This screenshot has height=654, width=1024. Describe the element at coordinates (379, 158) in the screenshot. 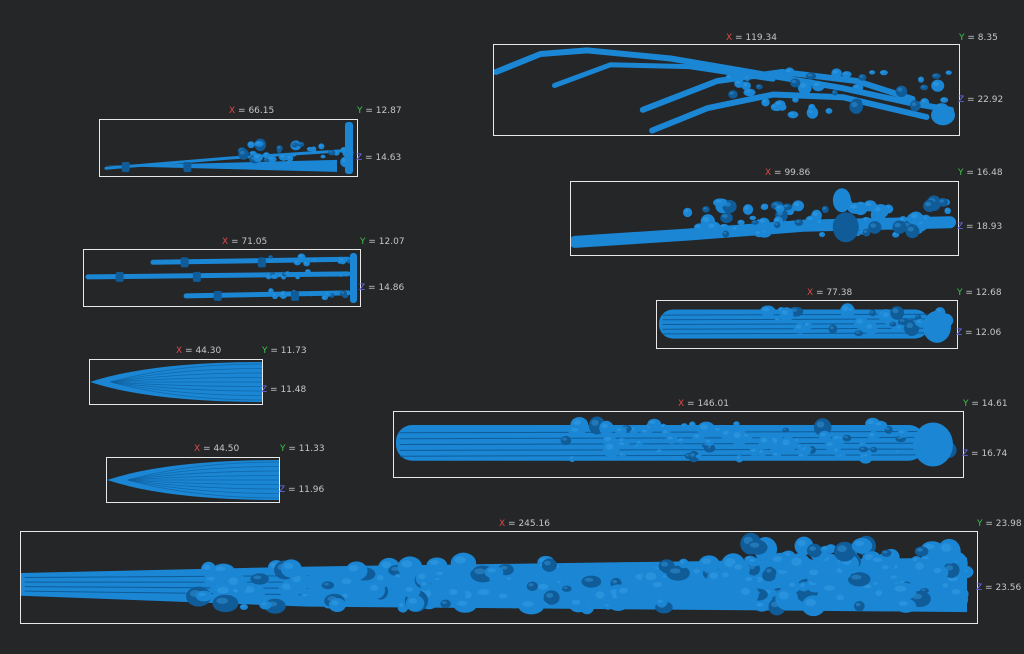

I see `z-dimension-label: Z = 14.63` at that location.